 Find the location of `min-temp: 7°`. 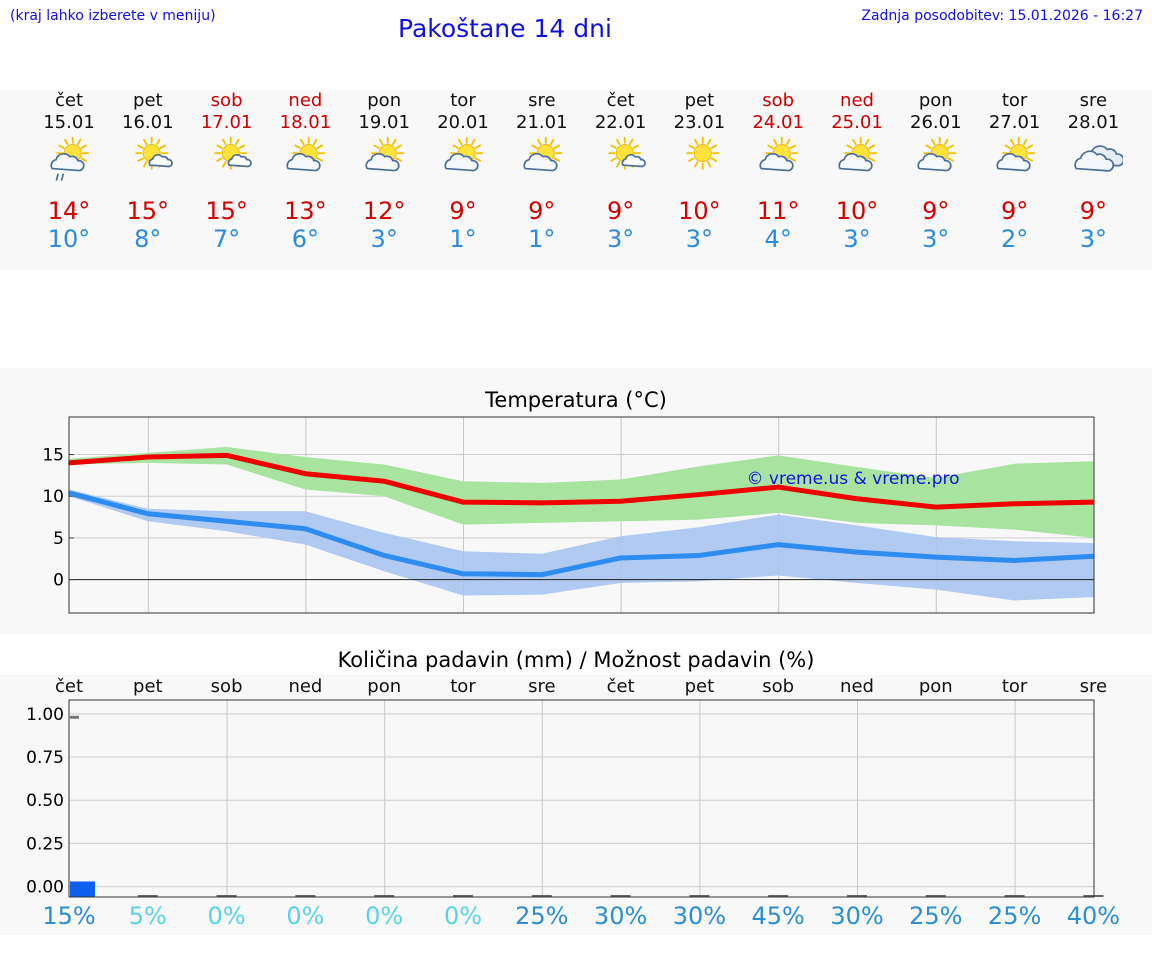

min-temp: 7° is located at coordinates (226, 239).